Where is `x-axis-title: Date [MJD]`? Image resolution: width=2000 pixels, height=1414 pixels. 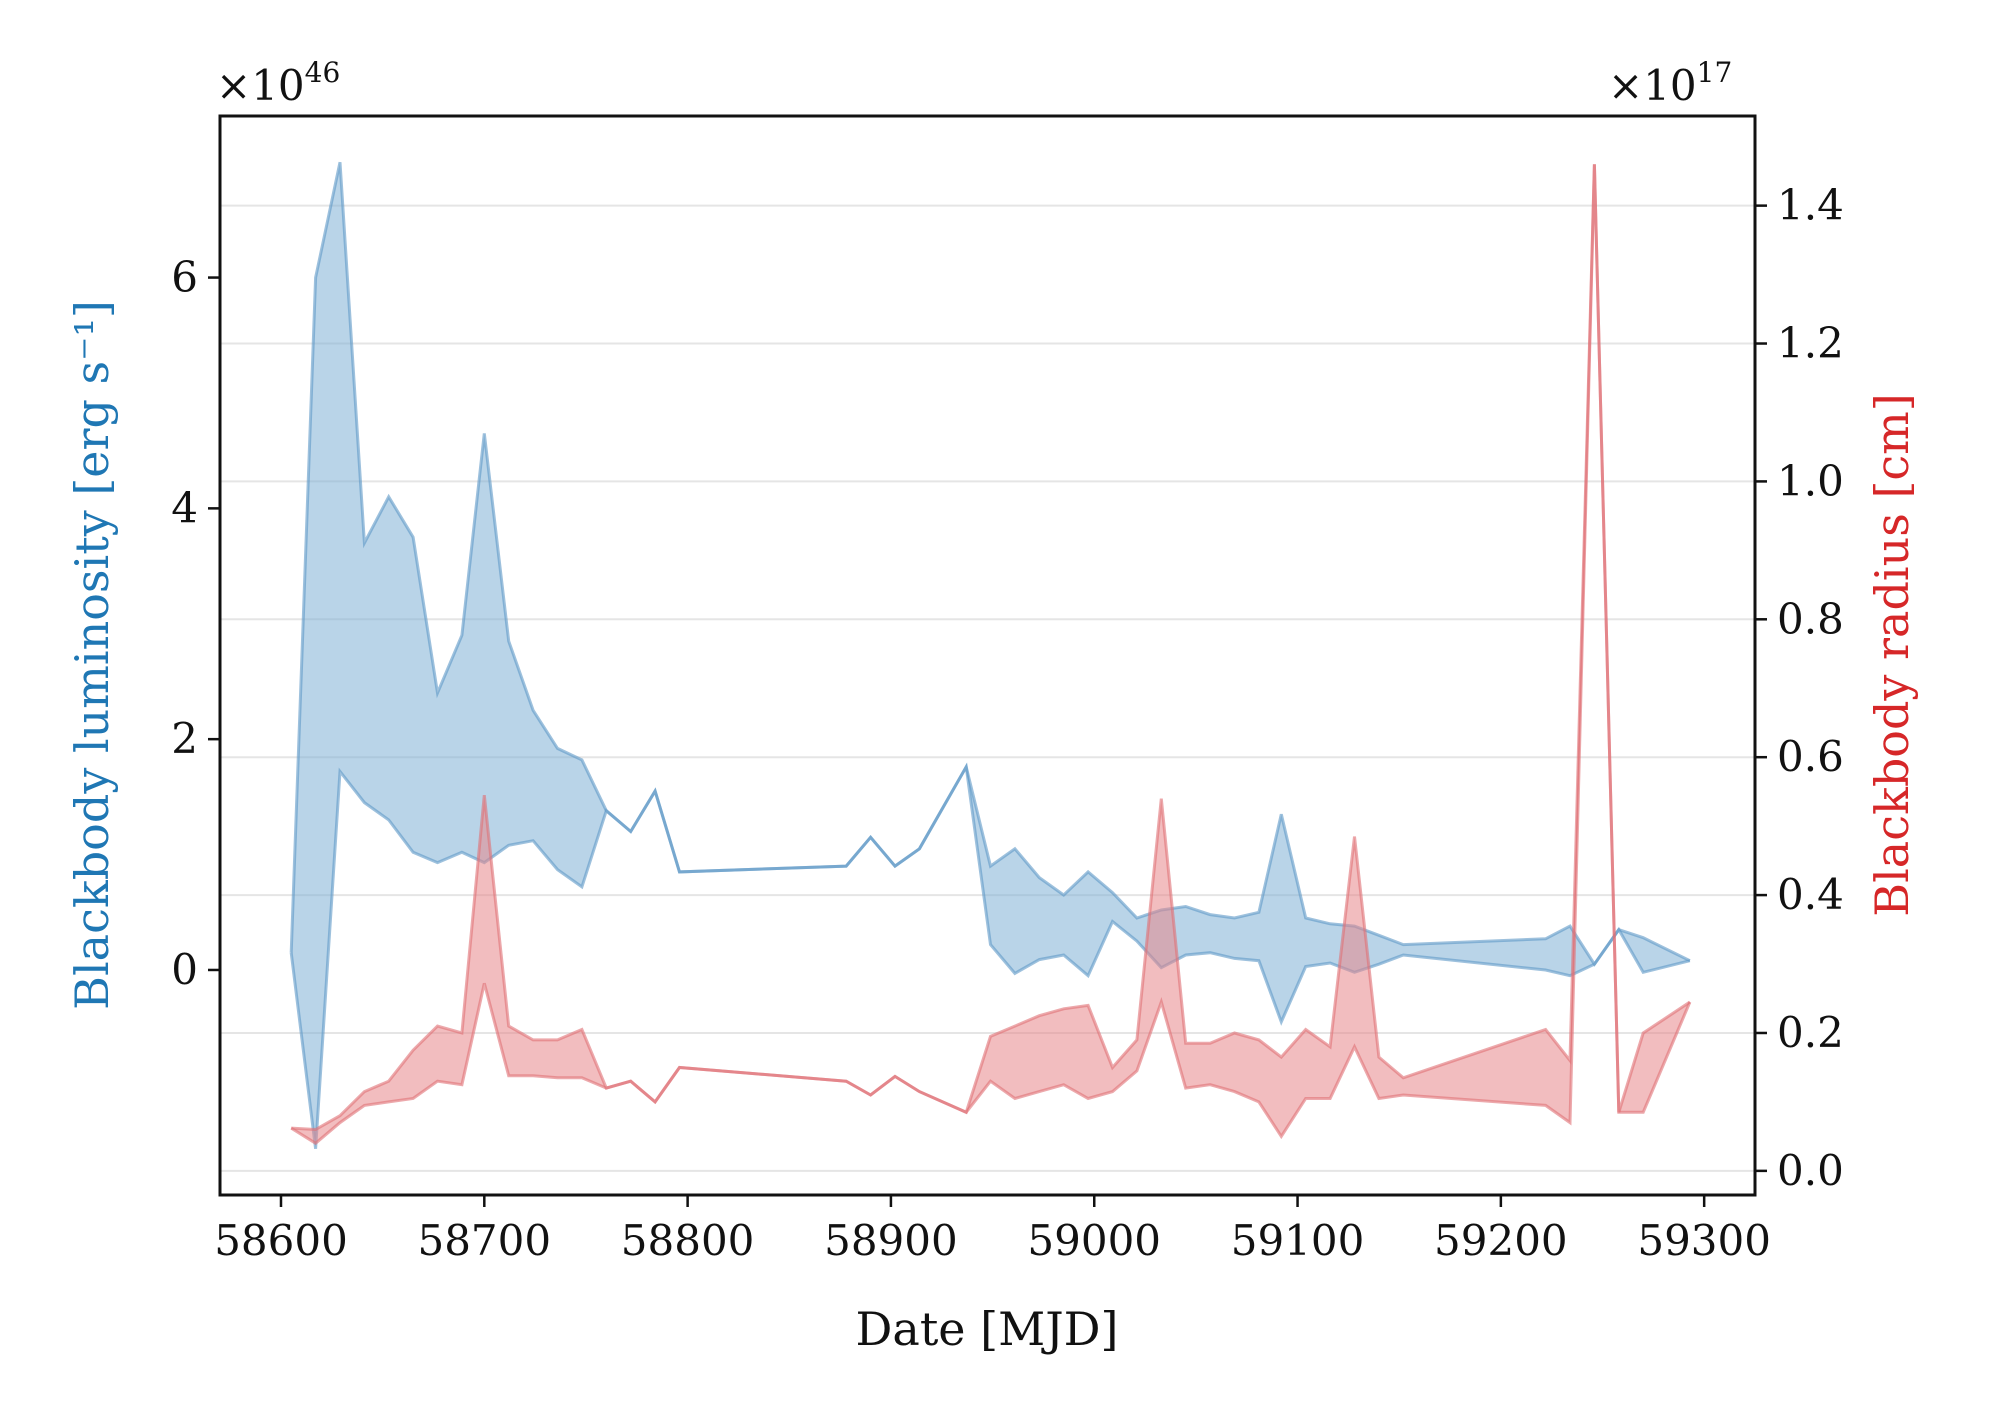 x-axis-title: Date [MJD] is located at coordinates (987, 1329).